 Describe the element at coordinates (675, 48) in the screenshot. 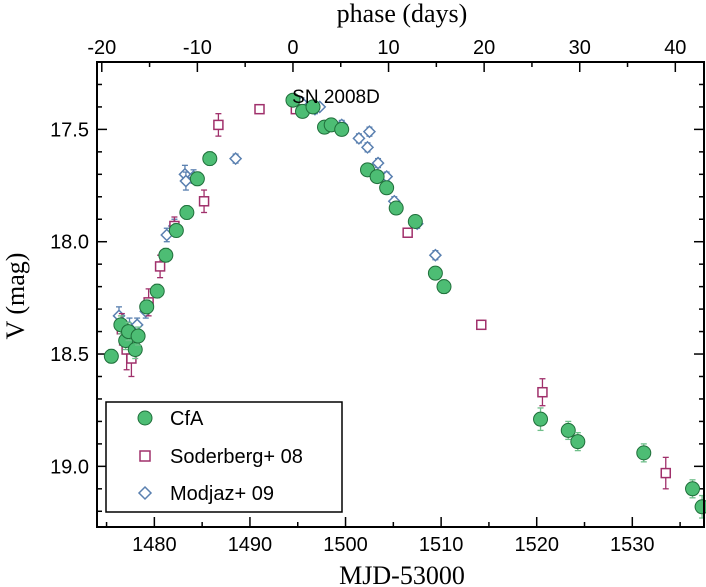

I see `phase-tick-label: 40` at that location.